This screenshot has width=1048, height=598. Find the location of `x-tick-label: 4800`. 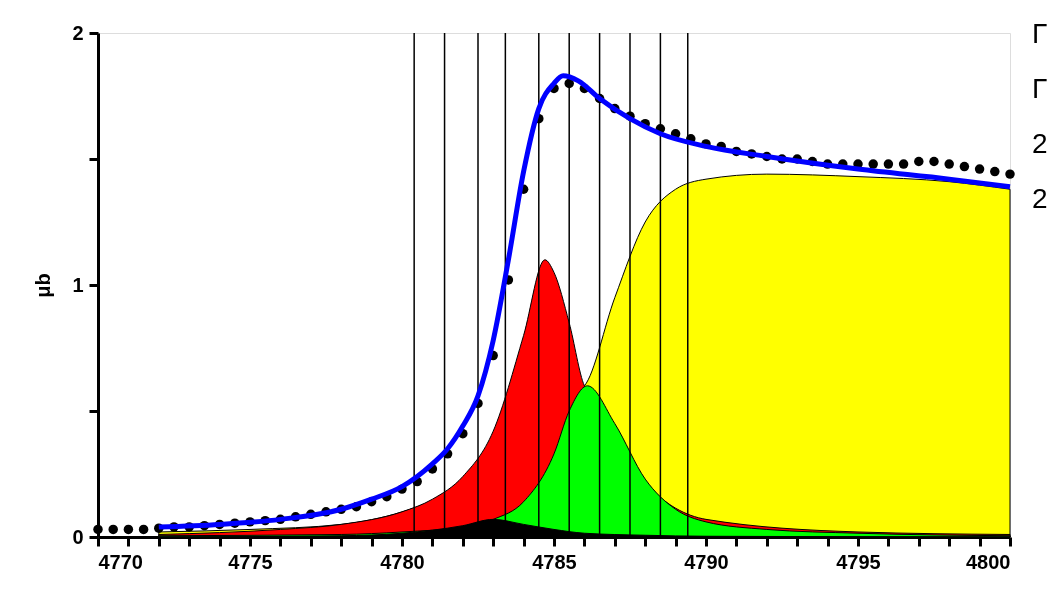

x-tick-label: 4800 is located at coordinates (988, 561).